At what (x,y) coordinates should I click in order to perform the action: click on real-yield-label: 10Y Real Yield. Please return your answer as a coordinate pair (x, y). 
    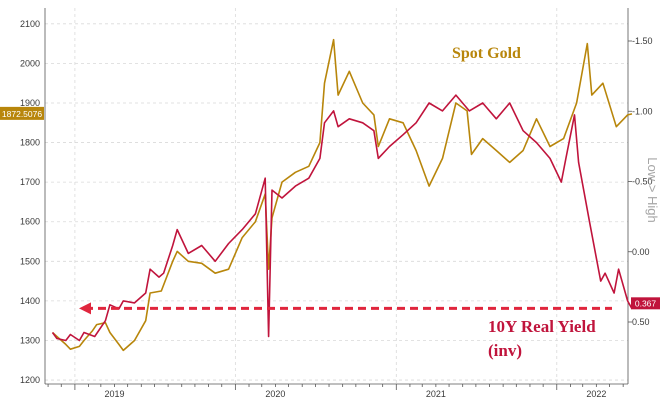
    Looking at the image, I should click on (542, 326).